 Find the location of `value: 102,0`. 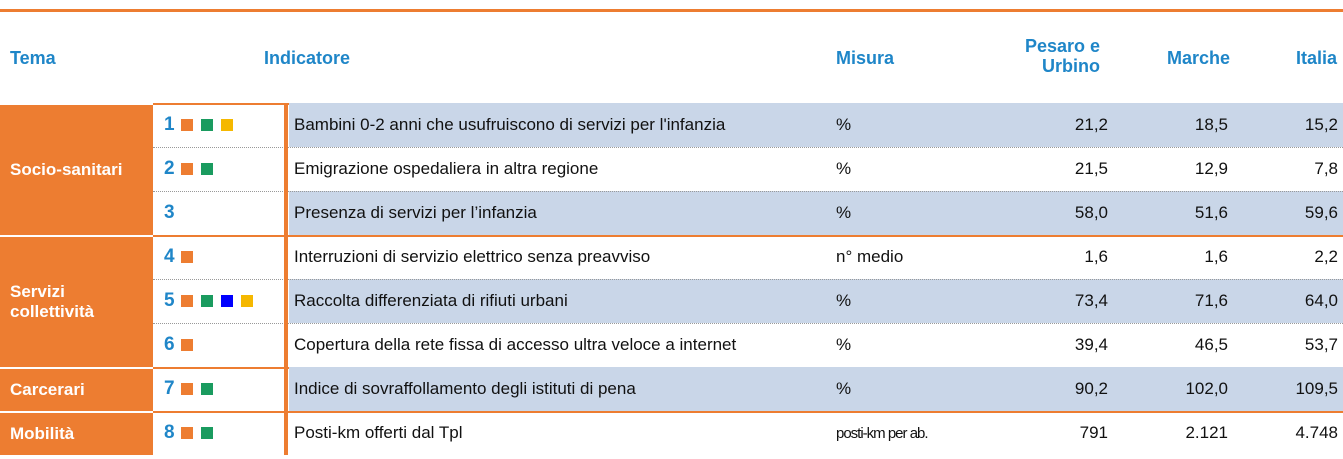

value: 102,0 is located at coordinates (1206, 388).